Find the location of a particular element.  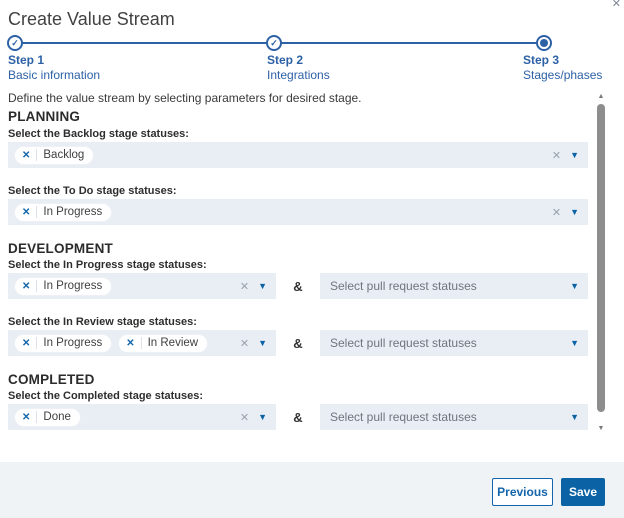

section-heading-development: DEVELOPMENT is located at coordinates (60, 248).